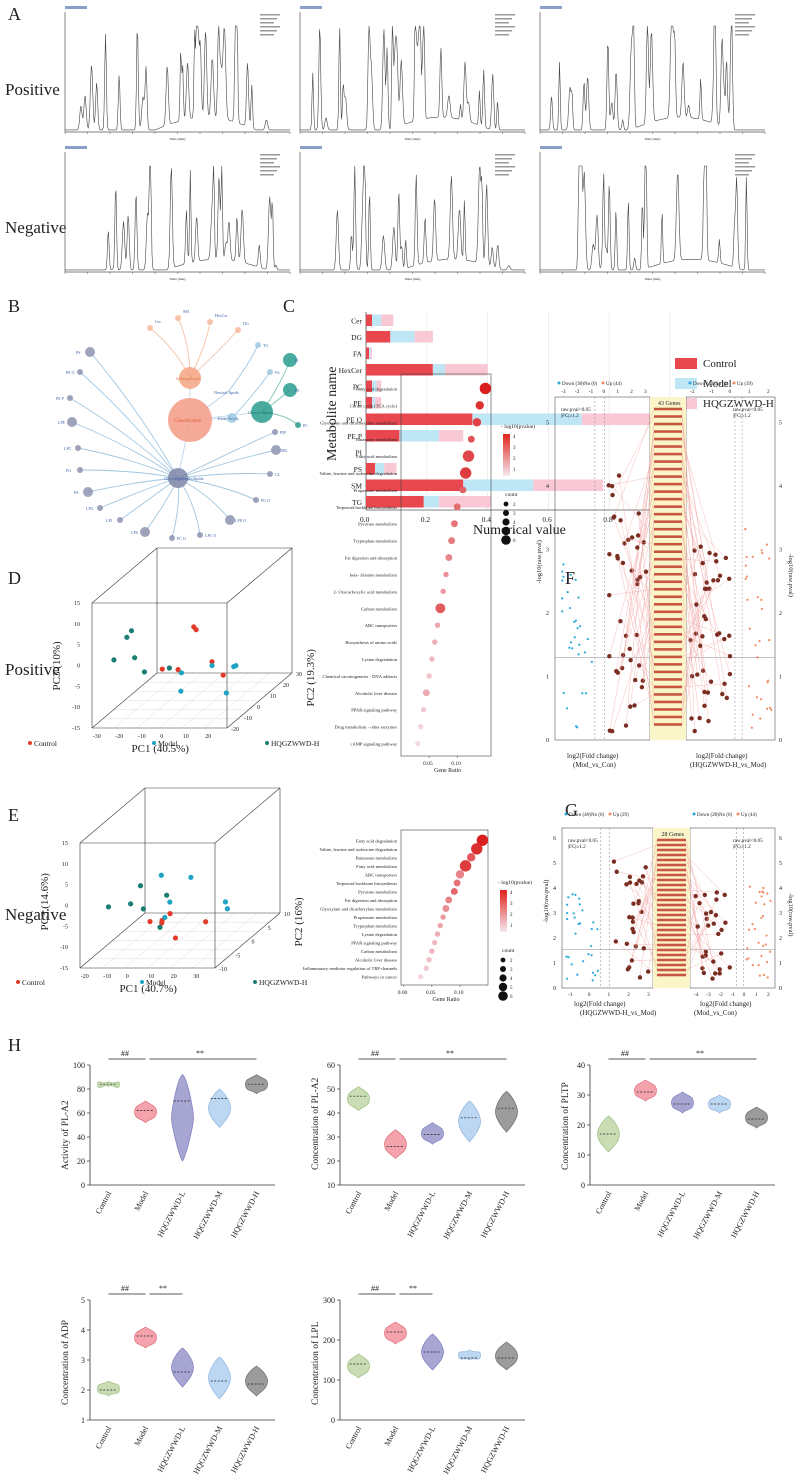  I want to click on violin-shape, so click(182, 1118).